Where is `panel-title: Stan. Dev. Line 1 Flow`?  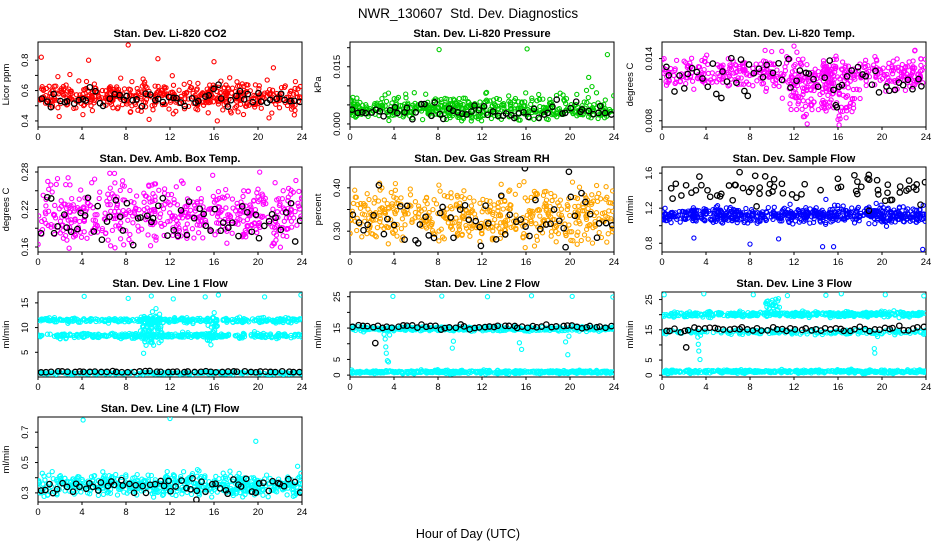 panel-title: Stan. Dev. Line 1 Flow is located at coordinates (170, 284).